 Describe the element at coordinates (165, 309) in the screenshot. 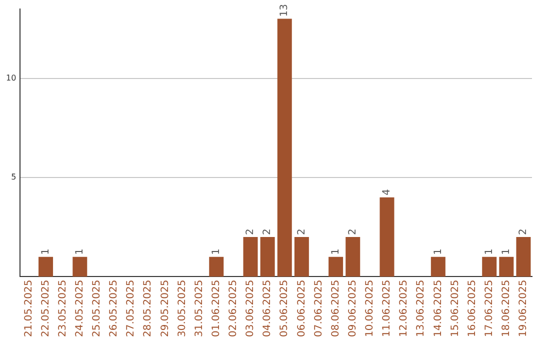

I see `x-tick-label: 29.05.2025` at that location.